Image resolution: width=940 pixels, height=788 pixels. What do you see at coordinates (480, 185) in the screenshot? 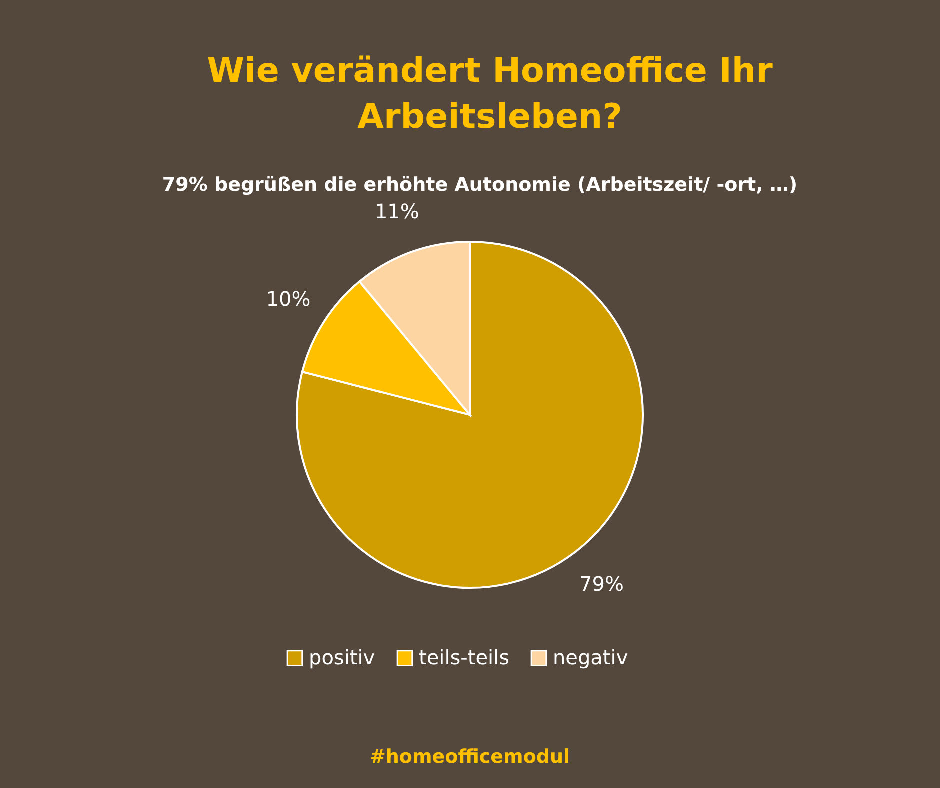
I see `chart-subtitle: 79% begrüßen die erhöhte Autonomie (Arbeitszeit/ -ort, …)` at bounding box center [480, 185].